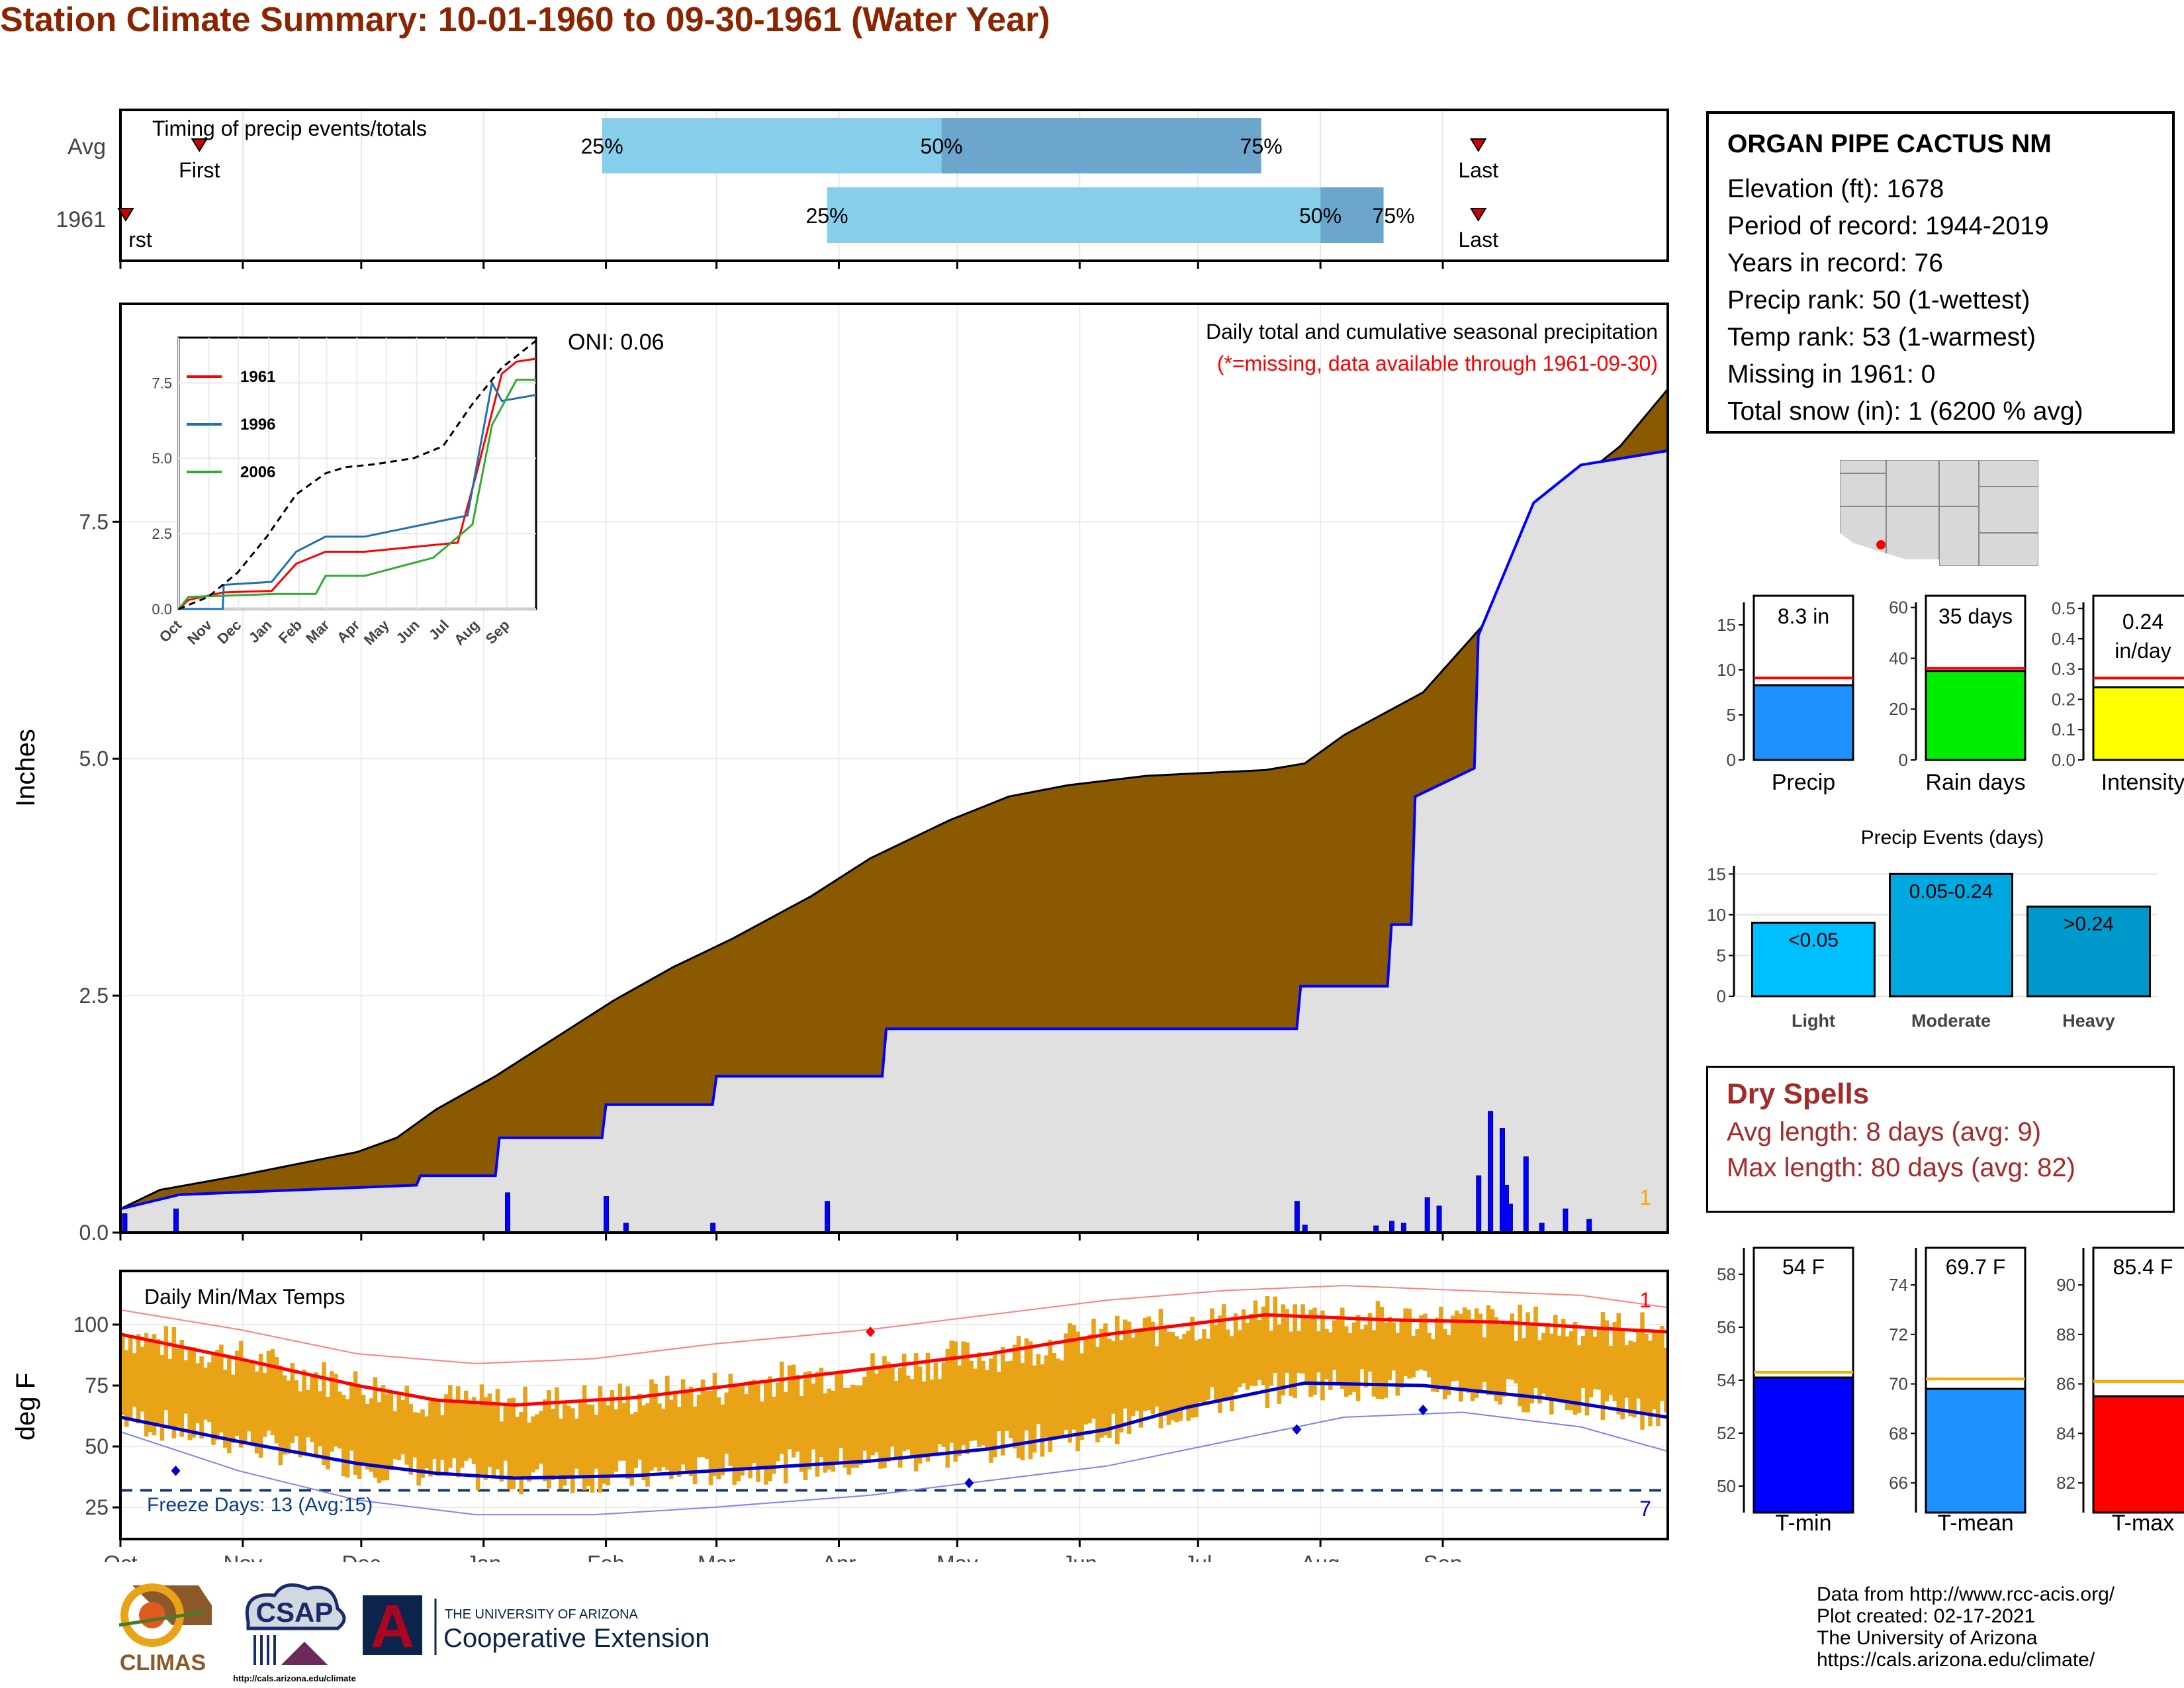  What do you see at coordinates (1956, 1660) in the screenshot?
I see `credit-url: https://cals.arizona.edu/climate/` at bounding box center [1956, 1660].